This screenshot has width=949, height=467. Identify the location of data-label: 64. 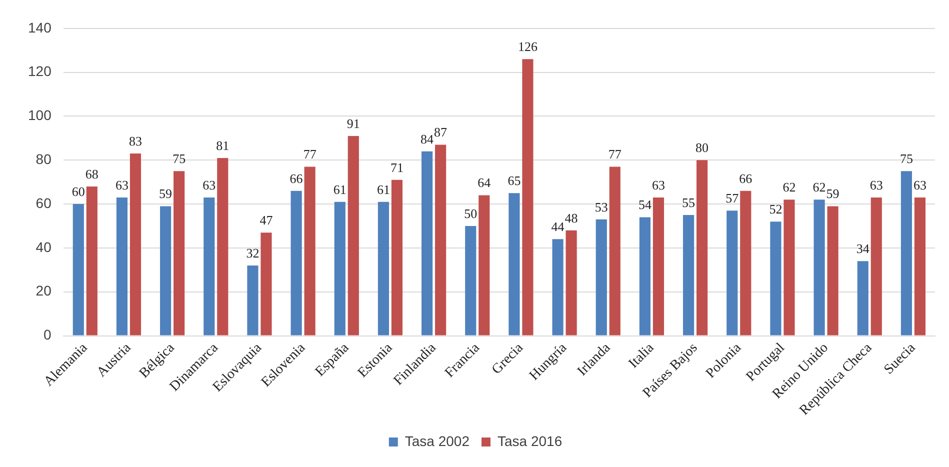
(485, 182).